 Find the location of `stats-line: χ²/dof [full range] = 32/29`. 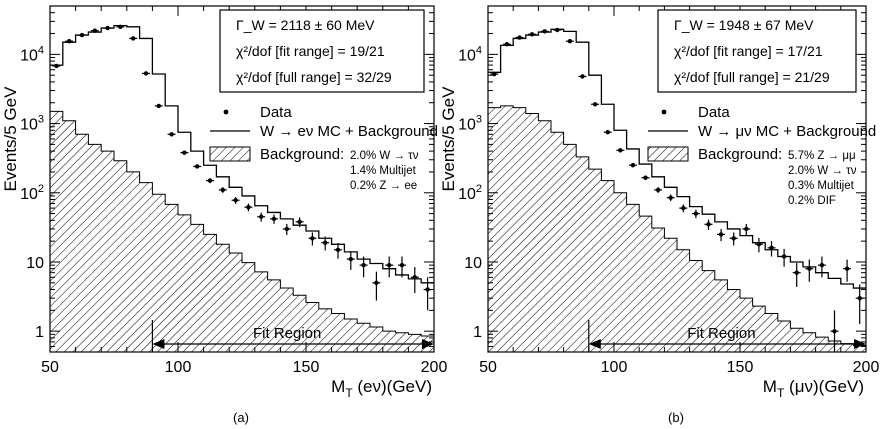

stats-line: χ²/dof [full range] = 32/29 is located at coordinates (314, 77).